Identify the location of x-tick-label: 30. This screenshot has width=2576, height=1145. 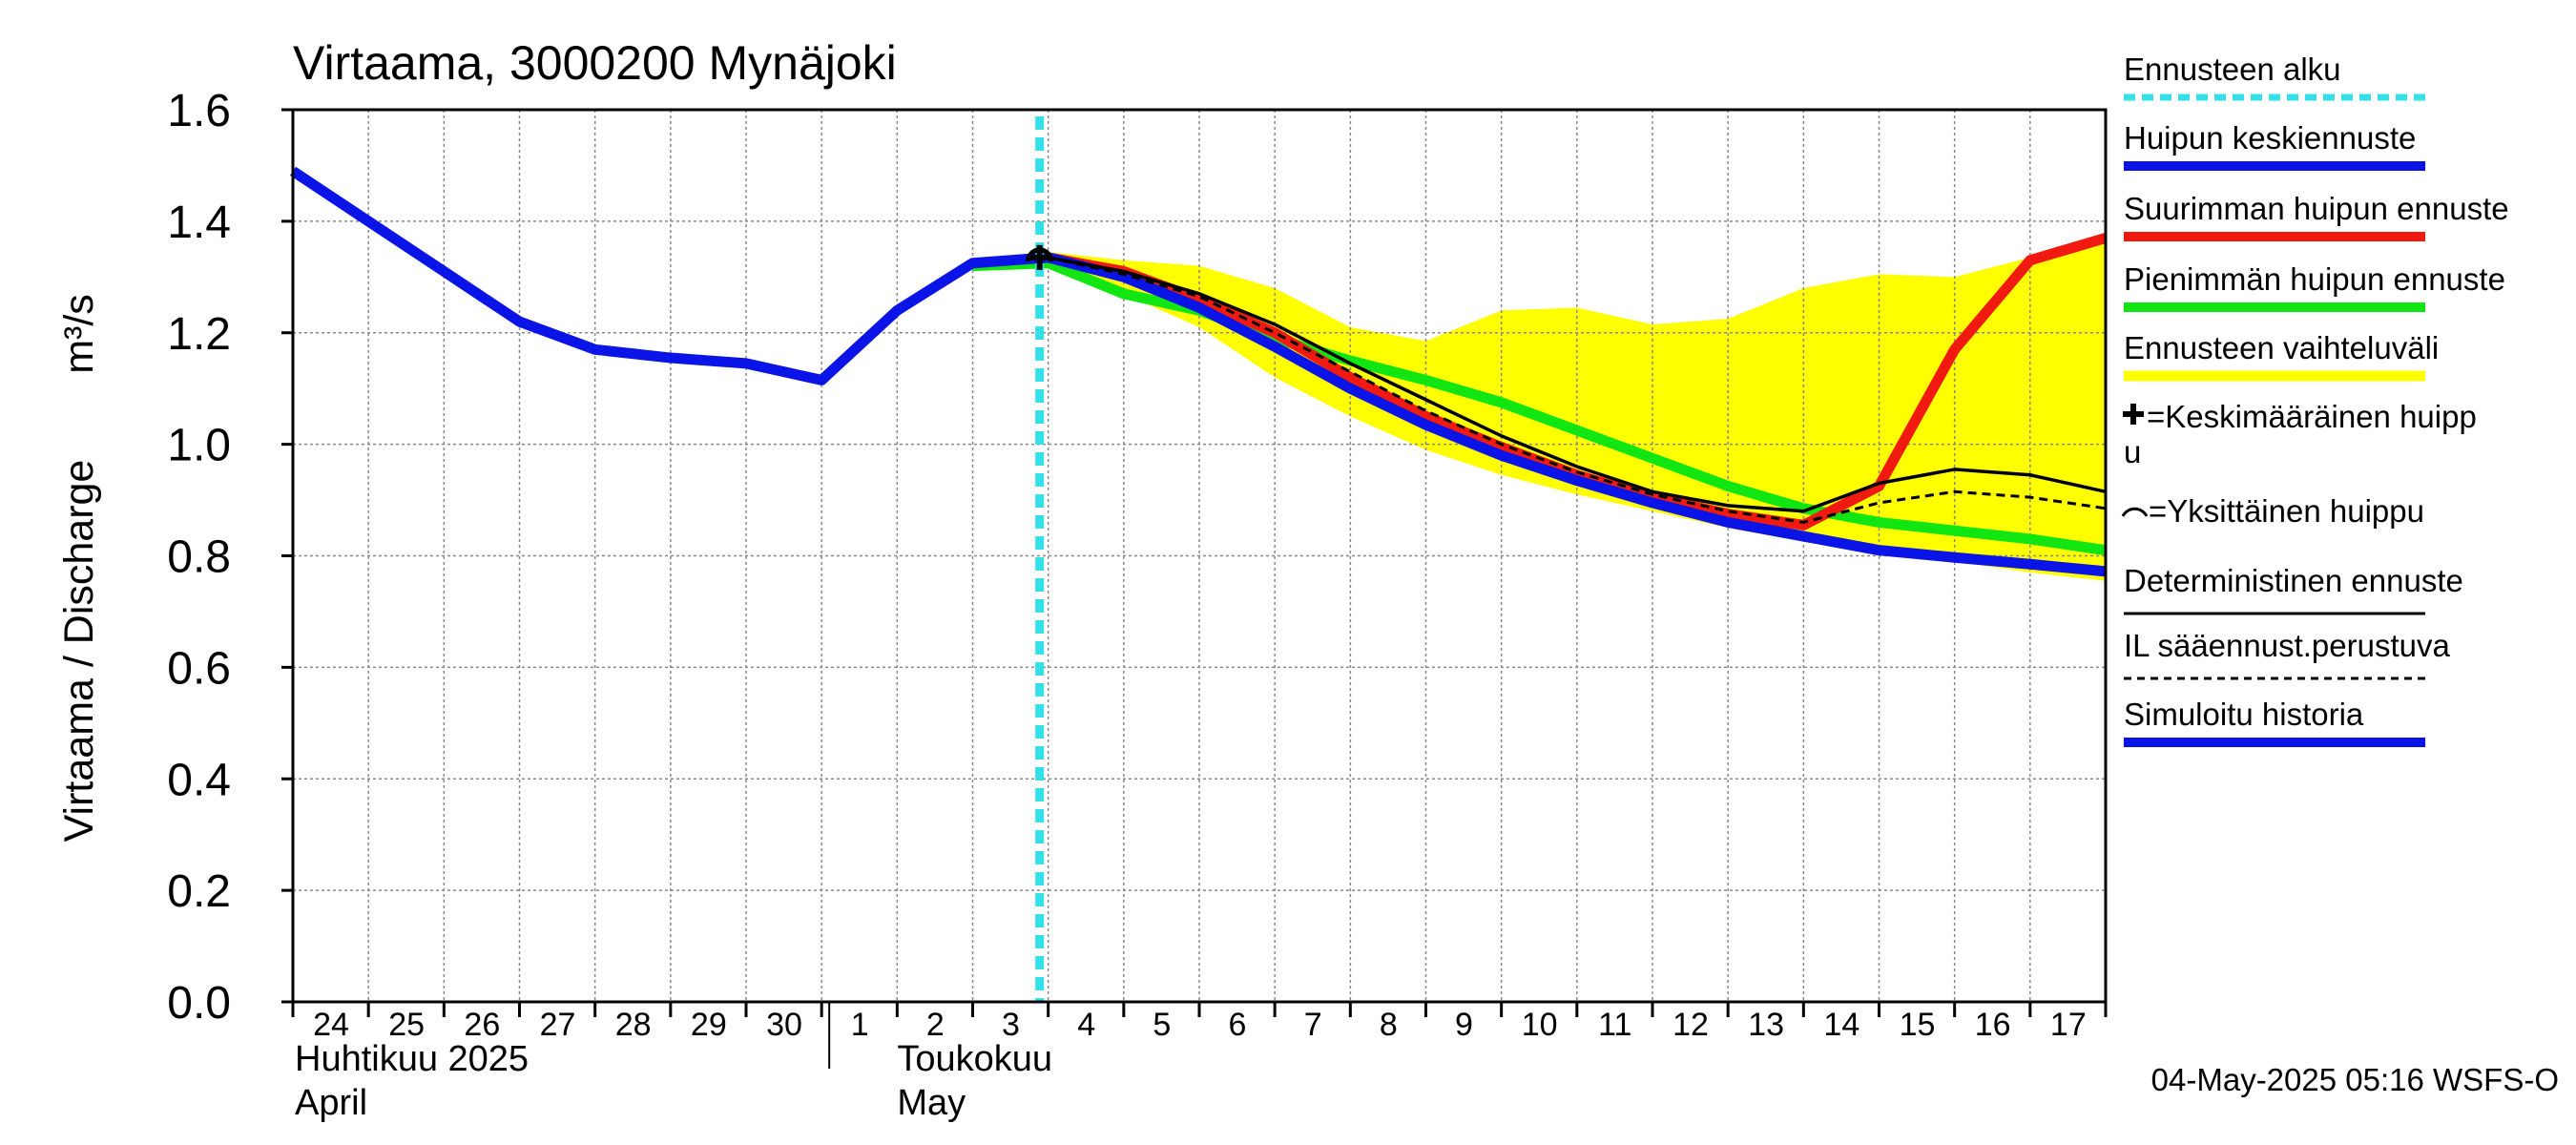
(784, 1025).